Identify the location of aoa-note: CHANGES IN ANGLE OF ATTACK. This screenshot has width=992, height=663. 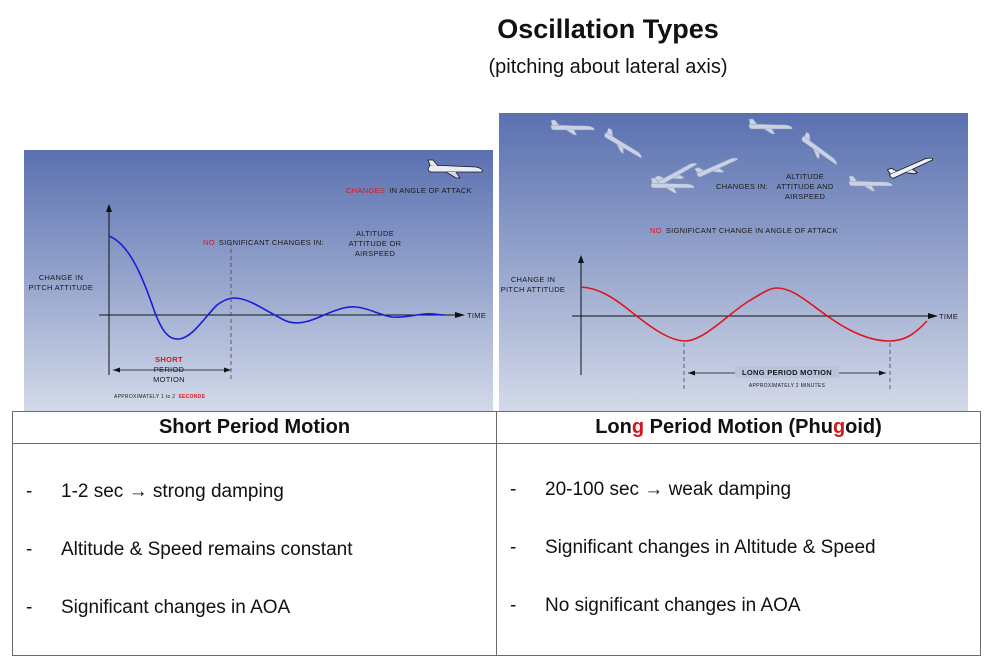
(409, 190).